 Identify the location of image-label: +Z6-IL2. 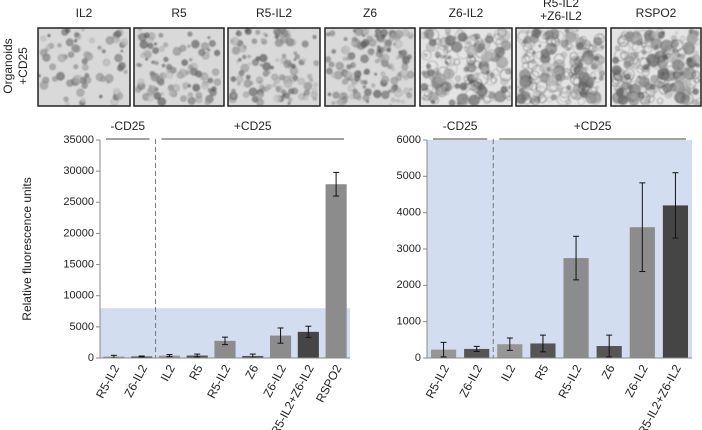
(561, 16).